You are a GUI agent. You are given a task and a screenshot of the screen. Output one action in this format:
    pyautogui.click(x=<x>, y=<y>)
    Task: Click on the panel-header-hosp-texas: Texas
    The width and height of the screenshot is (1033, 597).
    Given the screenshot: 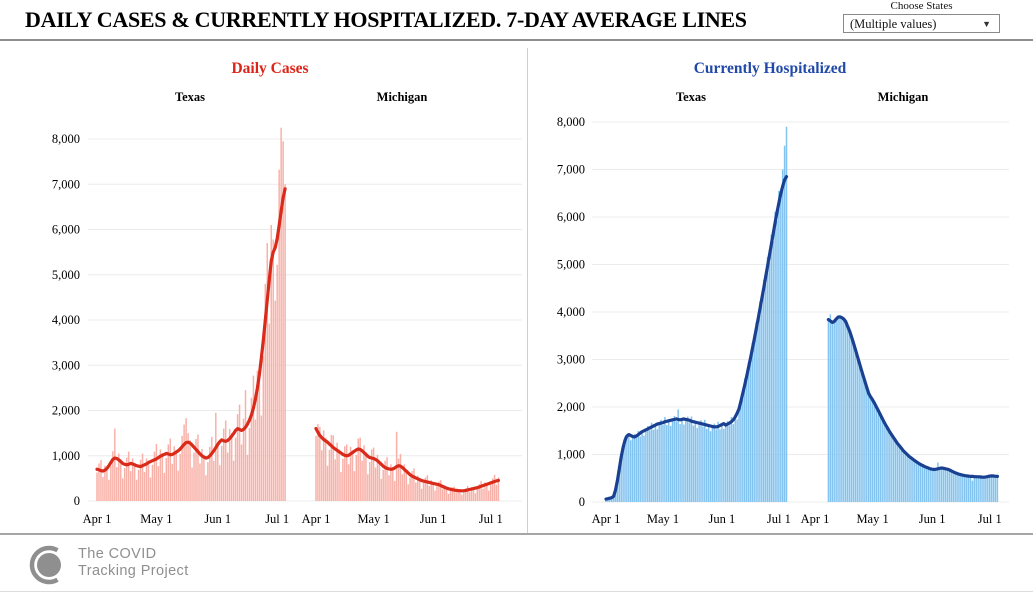 What is the action you would take?
    pyautogui.click(x=691, y=97)
    